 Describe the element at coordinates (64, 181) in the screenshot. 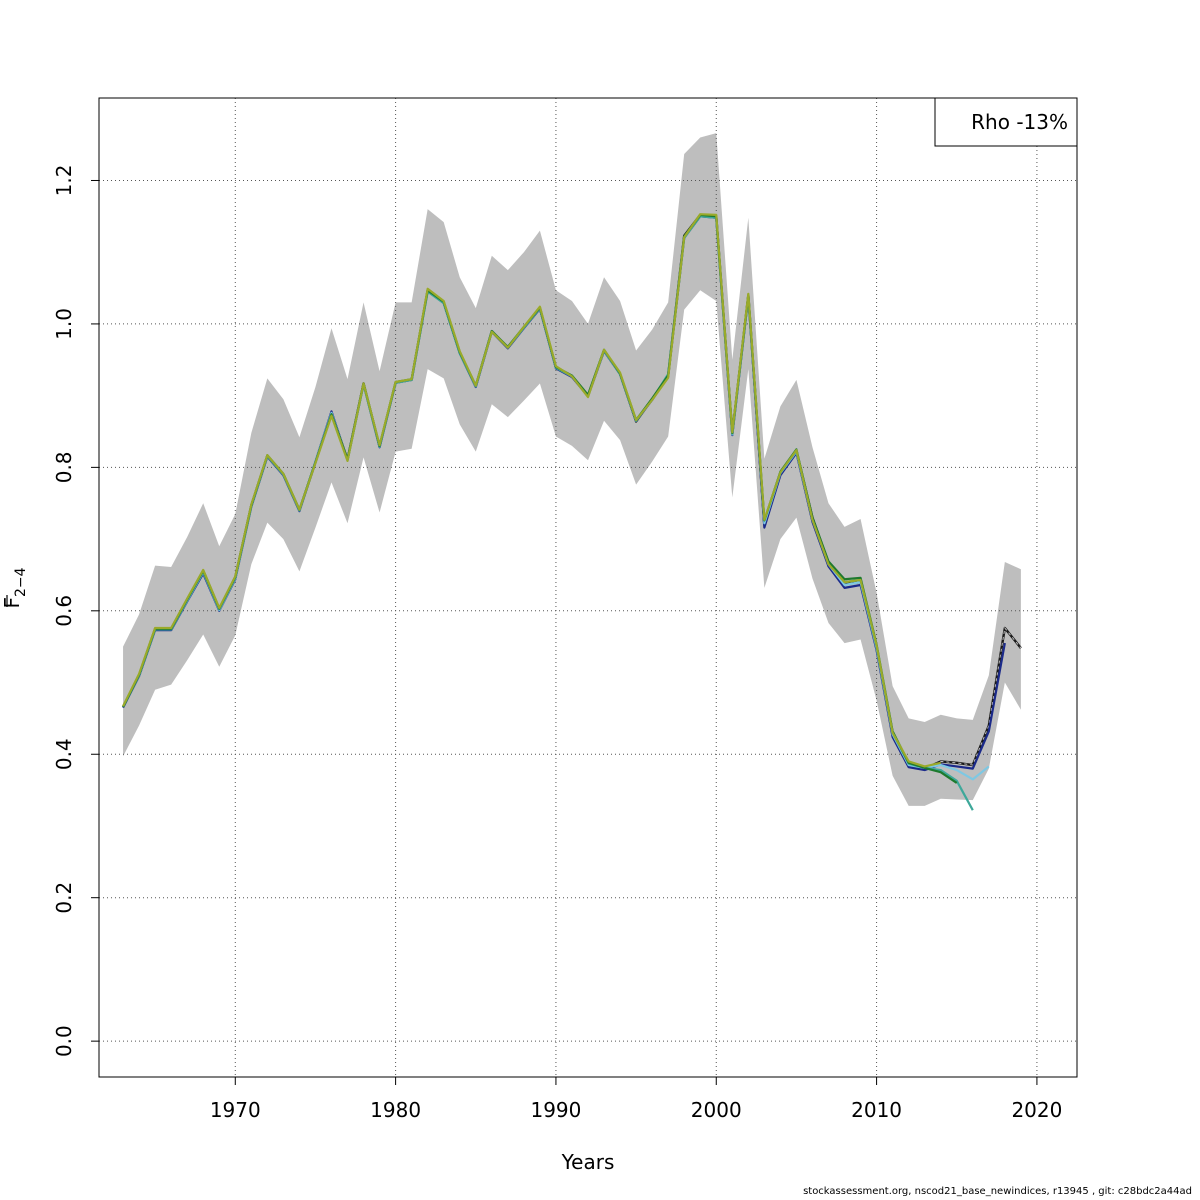

I see `y-tick-label: 1.2` at that location.